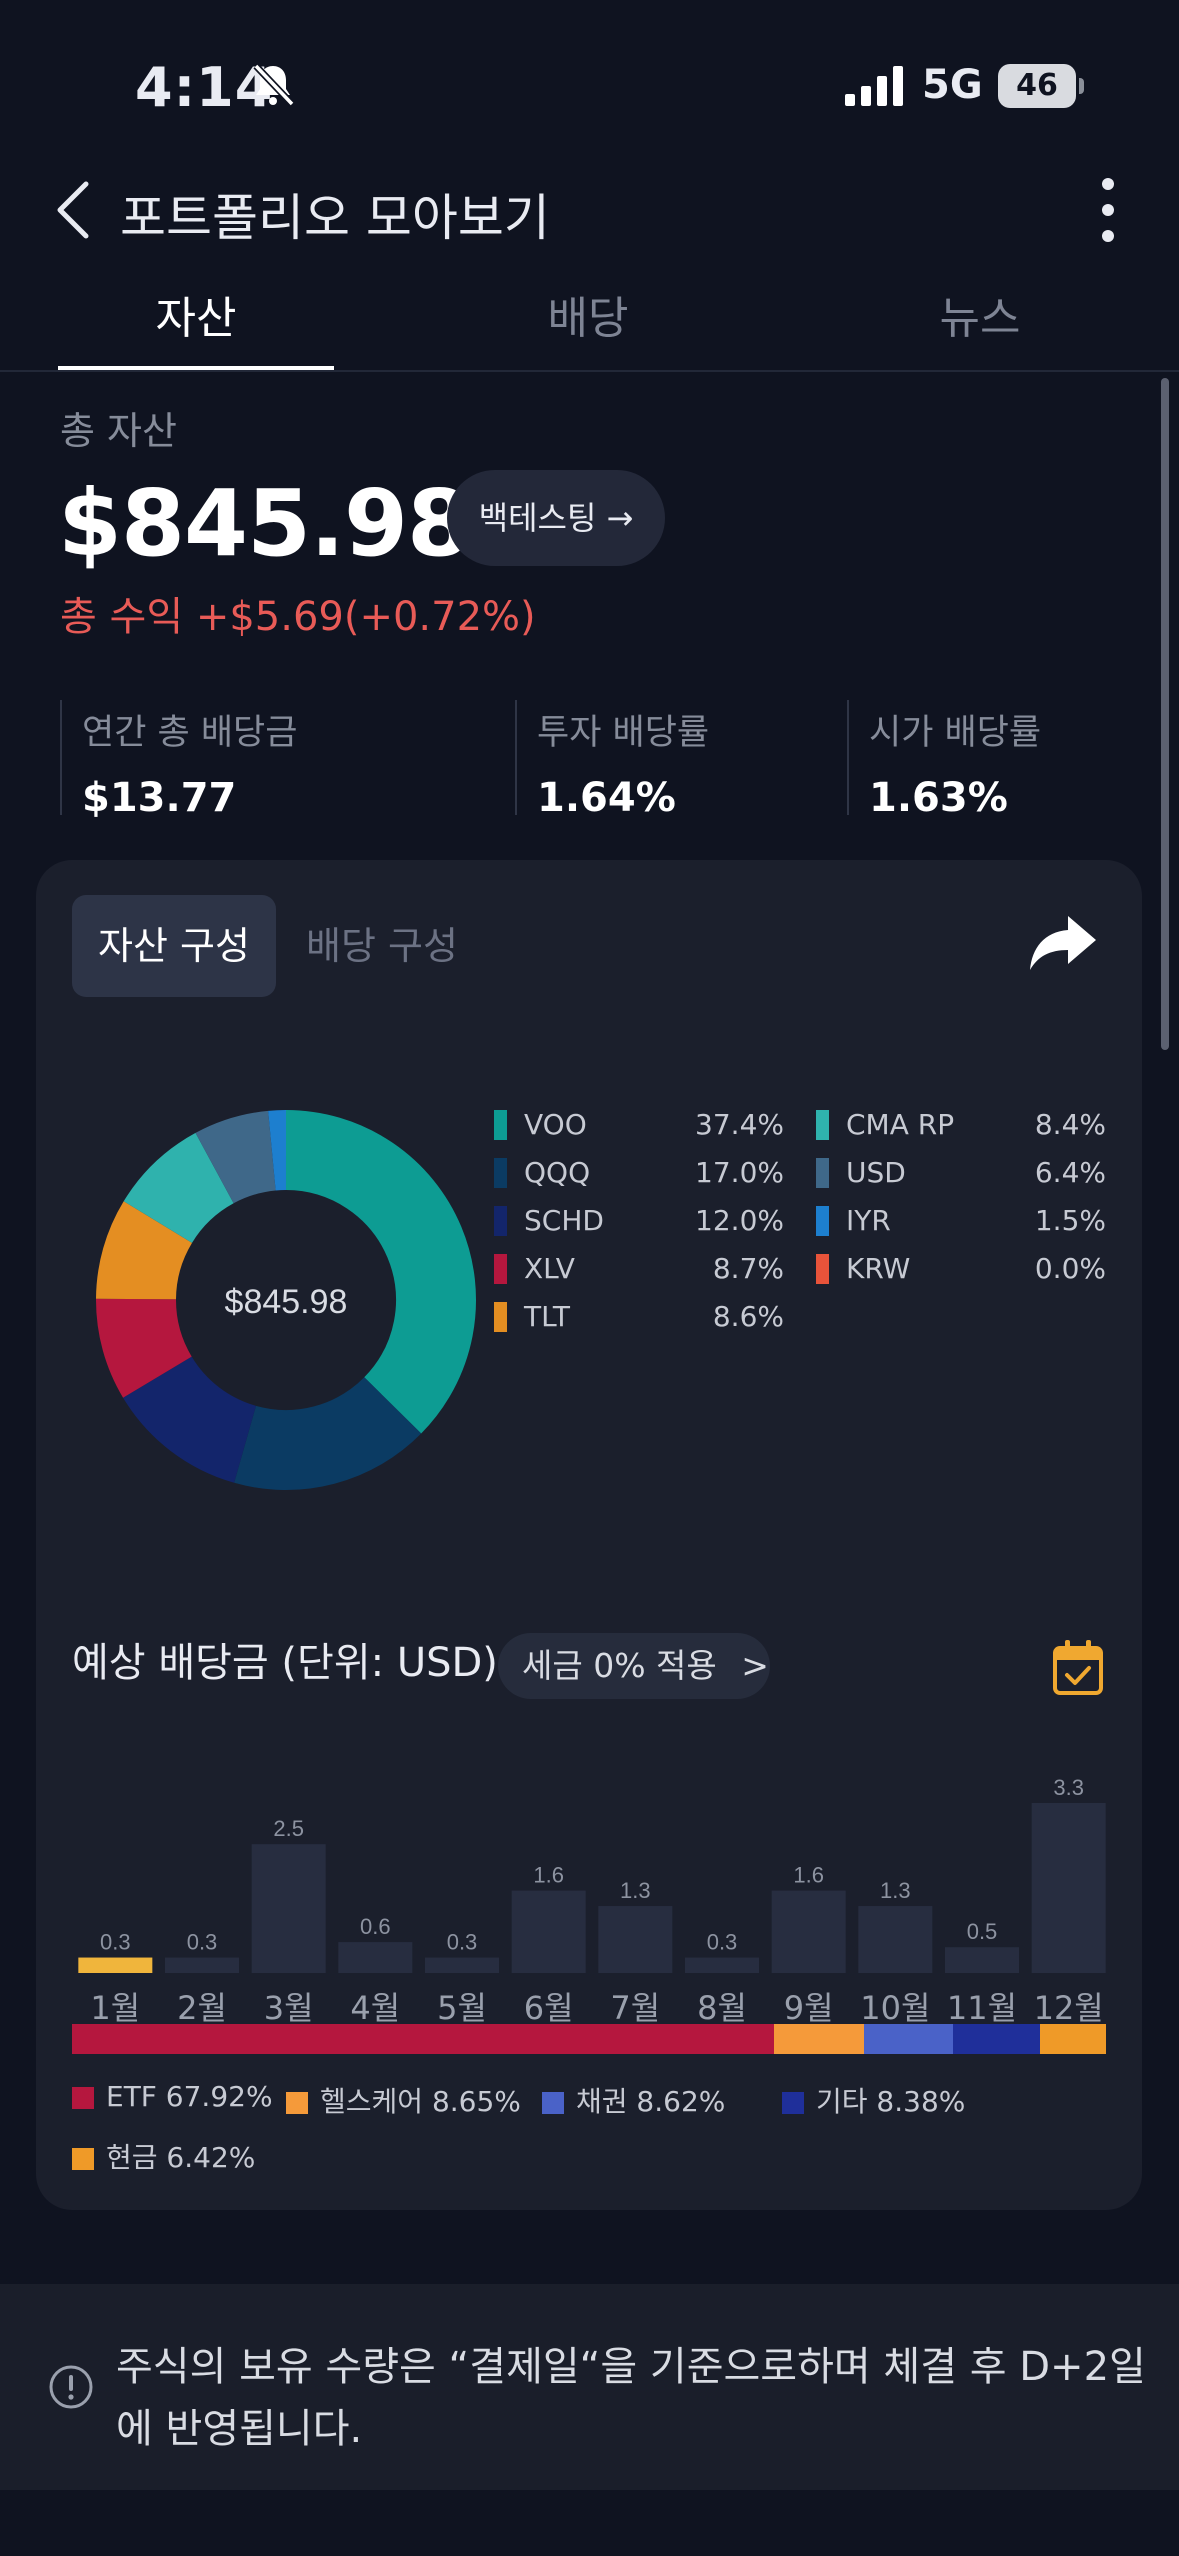 This screenshot has width=1179, height=2556. What do you see at coordinates (748, 1268) in the screenshot?
I see `legend-percent: 8.7%` at bounding box center [748, 1268].